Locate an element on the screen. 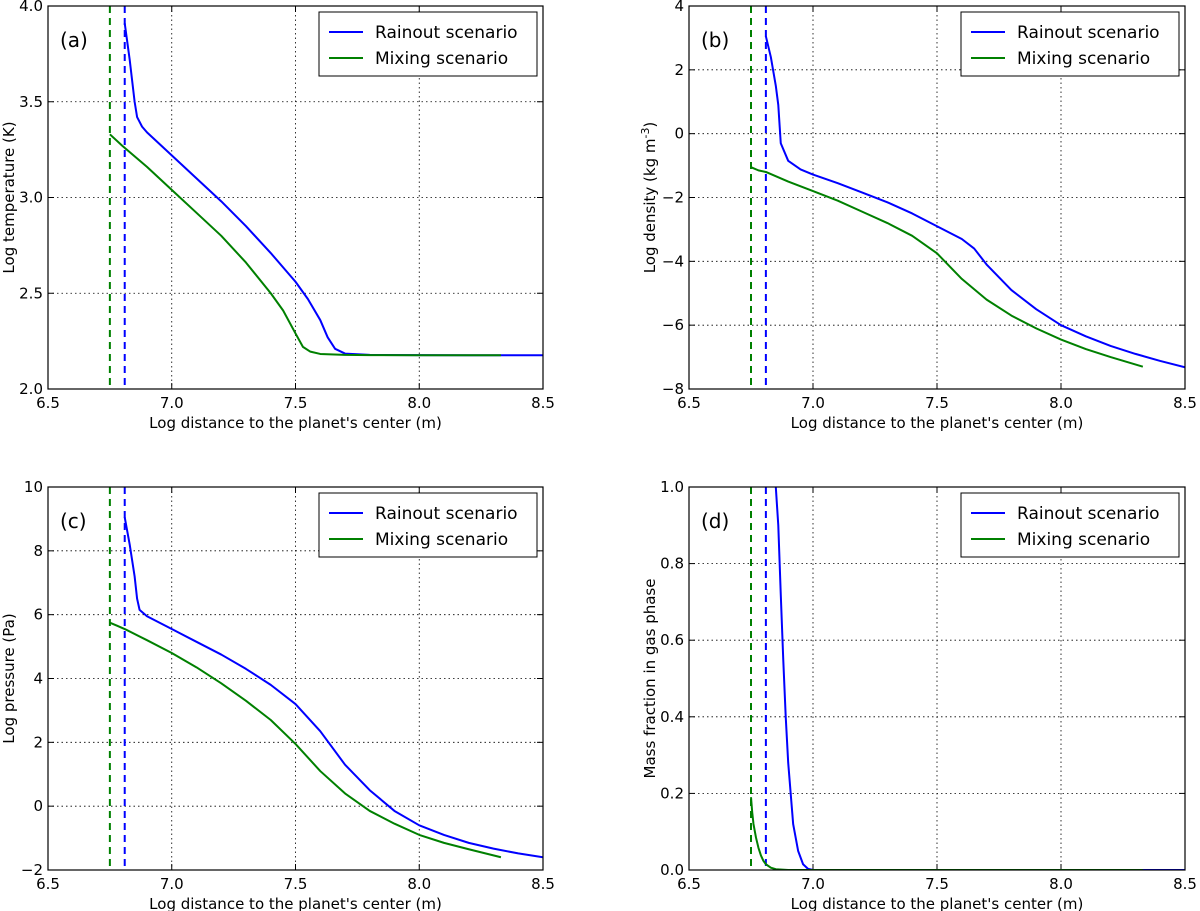 This screenshot has width=1200, height=911. y-tick-label: 2.5 is located at coordinates (31, 293).